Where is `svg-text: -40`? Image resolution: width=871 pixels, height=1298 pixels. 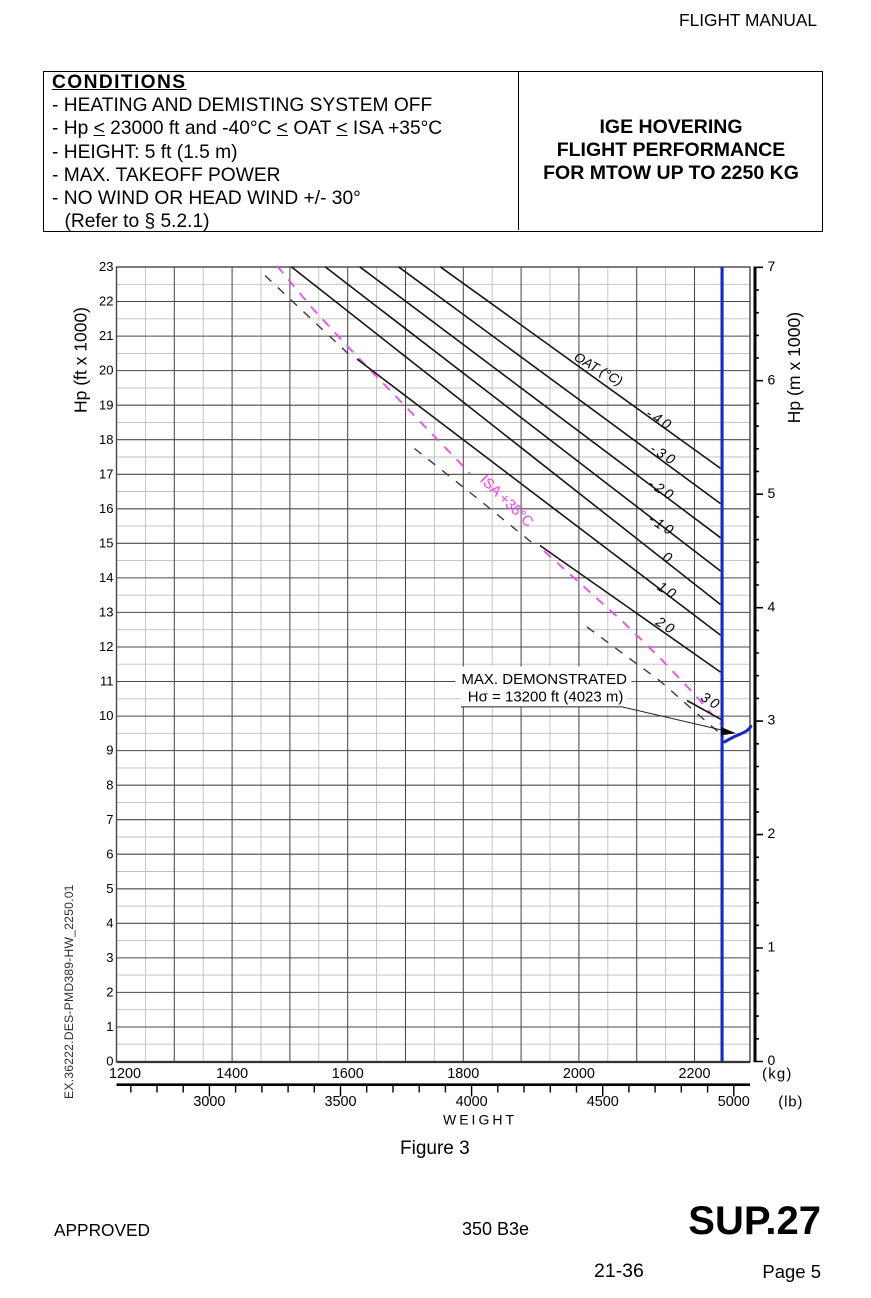
svg-text: -40 is located at coordinates (659, 419).